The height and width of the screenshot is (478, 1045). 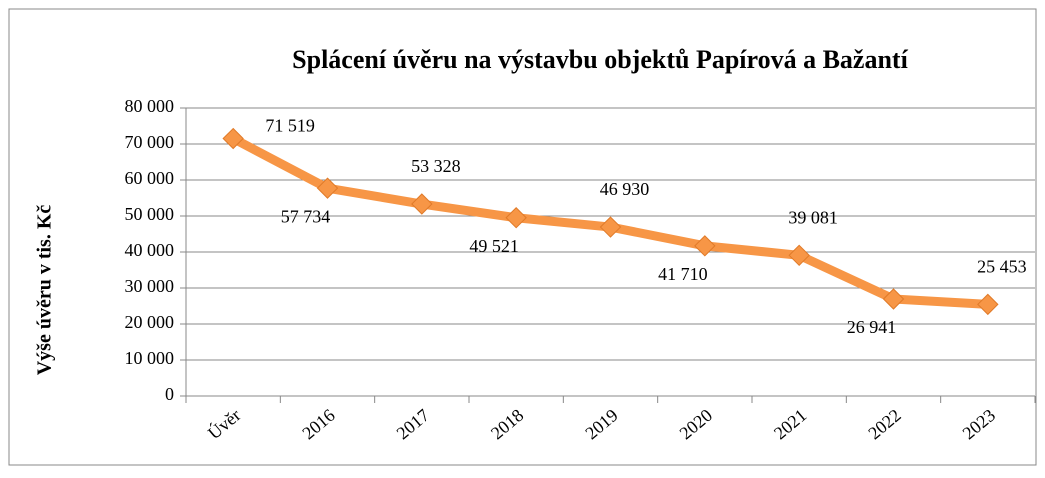 What do you see at coordinates (150, 178) in the screenshot?
I see `y-tick-label: 60 000` at bounding box center [150, 178].